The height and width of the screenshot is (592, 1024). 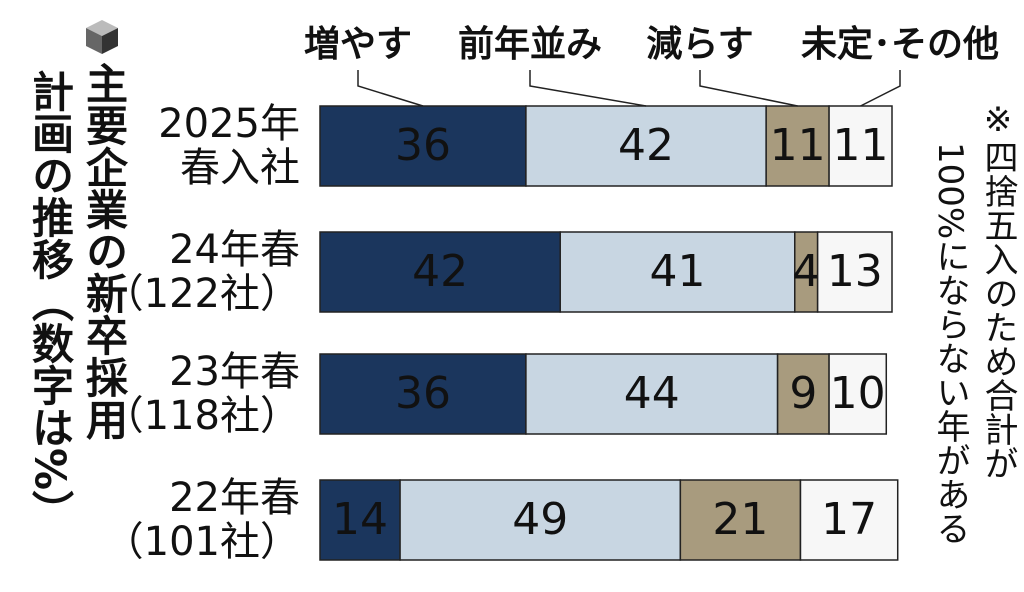 I want to click on category-label: 2025年, so click(x=229, y=124).